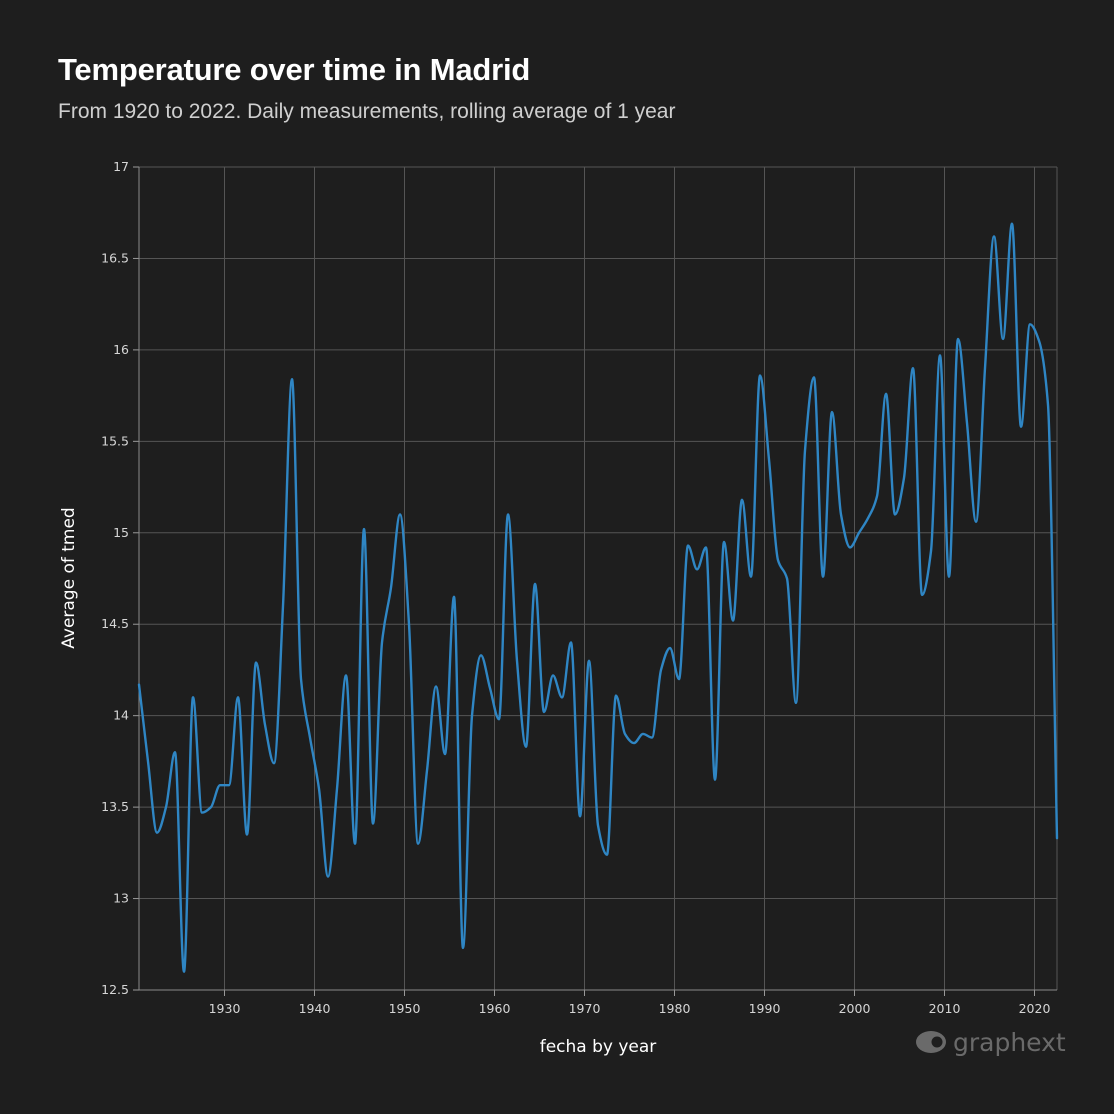 The width and height of the screenshot is (1114, 1114). I want to click on graphext-logo-icon, so click(931, 1042).